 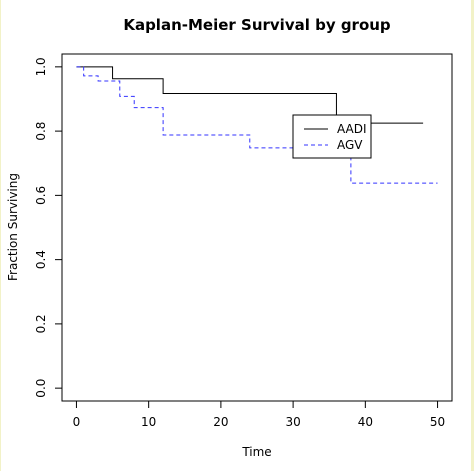 What do you see at coordinates (41, 259) in the screenshot?
I see `y-tick-label: 0.4` at bounding box center [41, 259].